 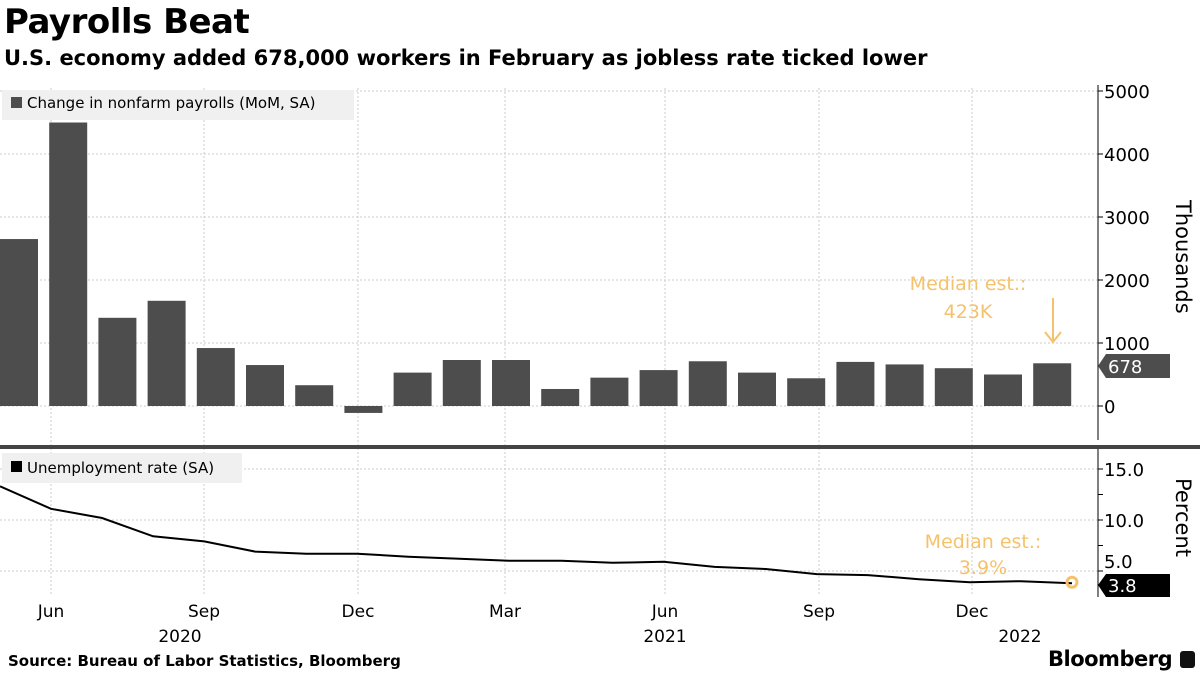 What do you see at coordinates (1109, 407) in the screenshot?
I see `y-tick-label: 0` at bounding box center [1109, 407].